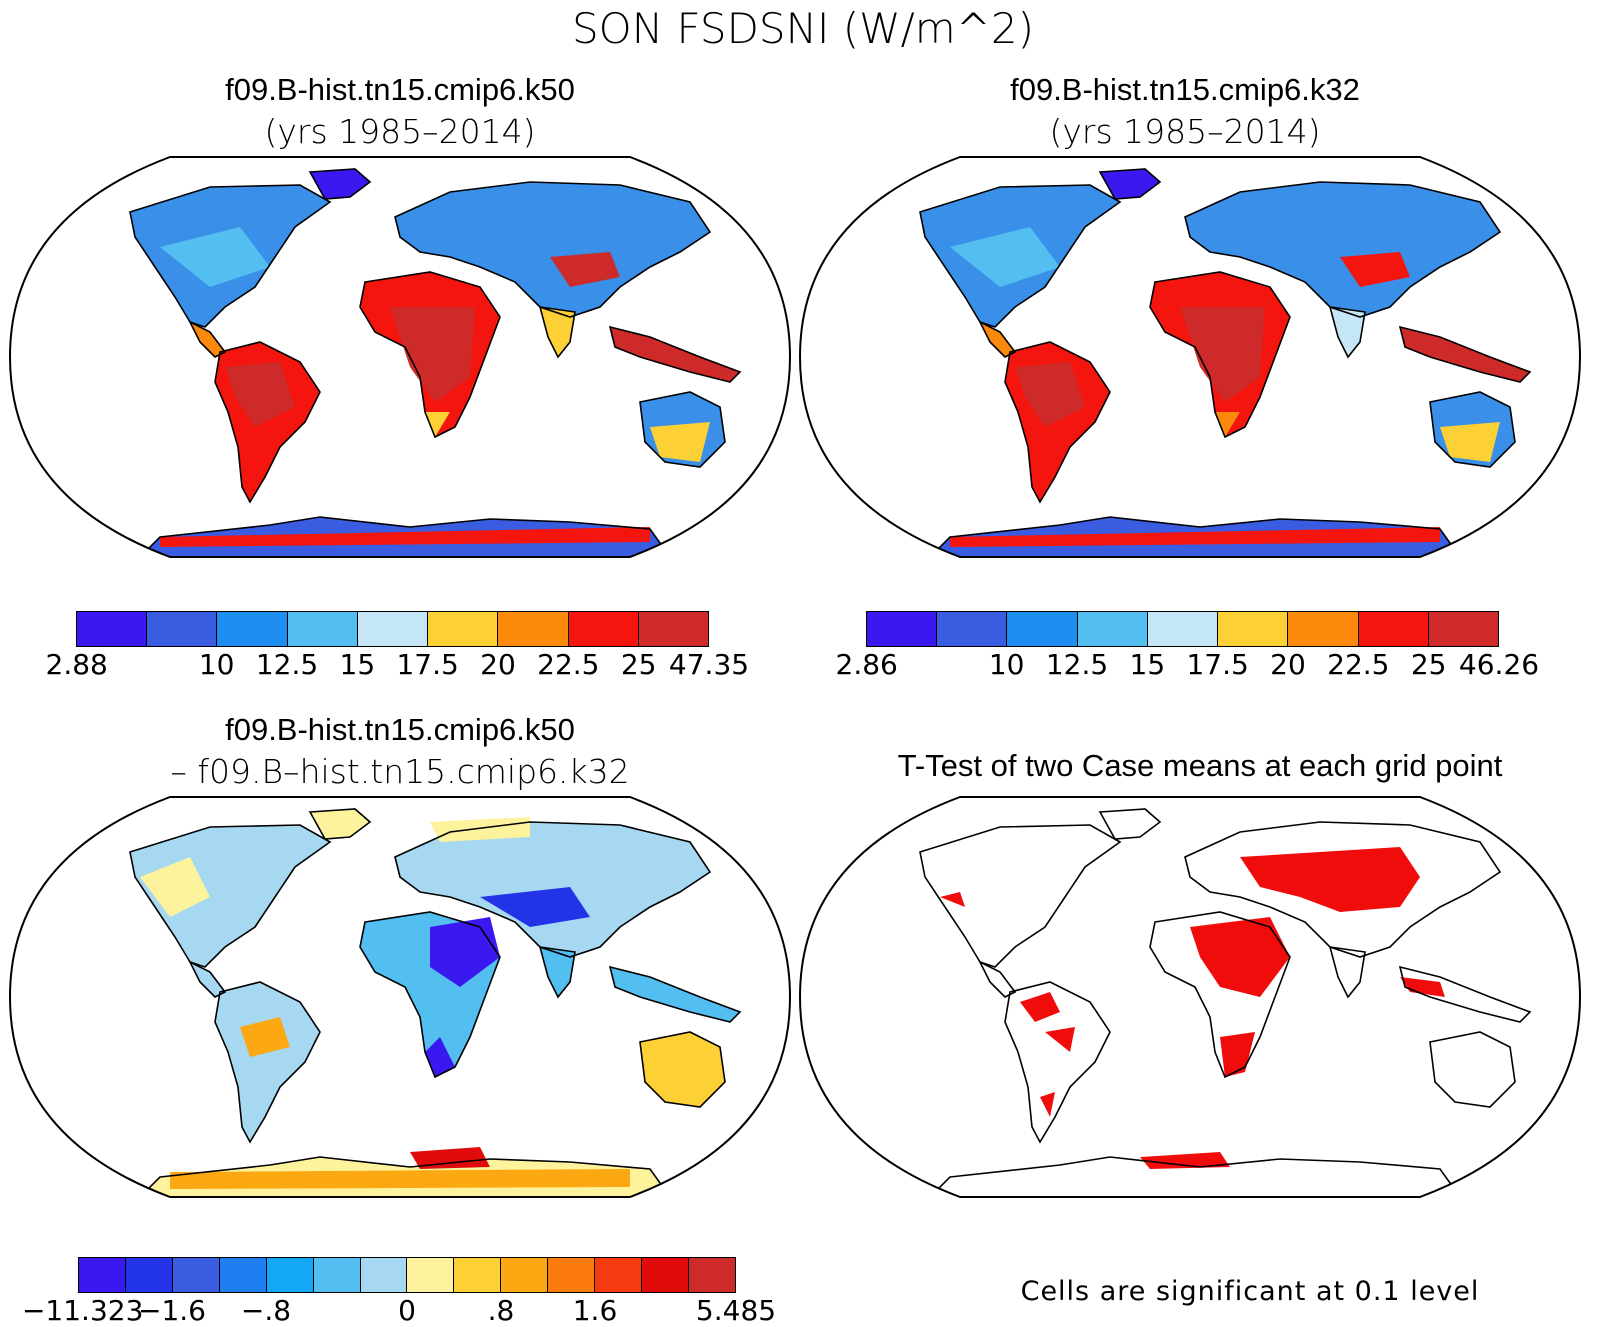 The width and height of the screenshot is (1606, 1327). I want to click on figure-title: SON FSDSNI (W/m^2), so click(803, 28).